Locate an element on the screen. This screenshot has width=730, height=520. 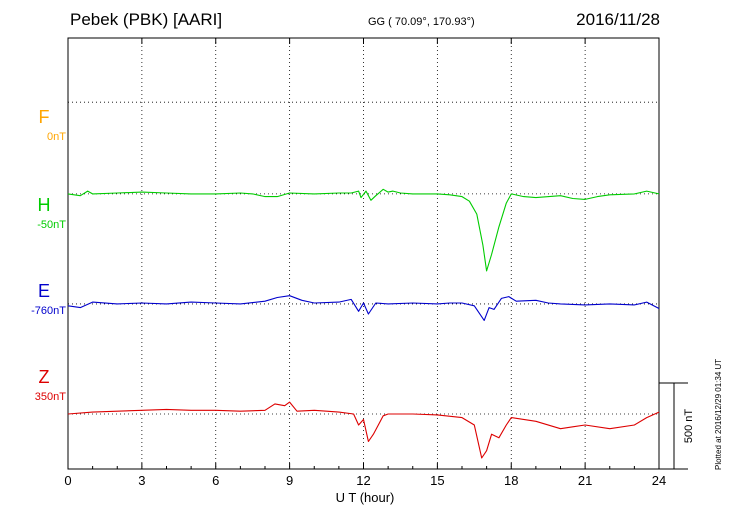
series-line-e is located at coordinates (363, 308).